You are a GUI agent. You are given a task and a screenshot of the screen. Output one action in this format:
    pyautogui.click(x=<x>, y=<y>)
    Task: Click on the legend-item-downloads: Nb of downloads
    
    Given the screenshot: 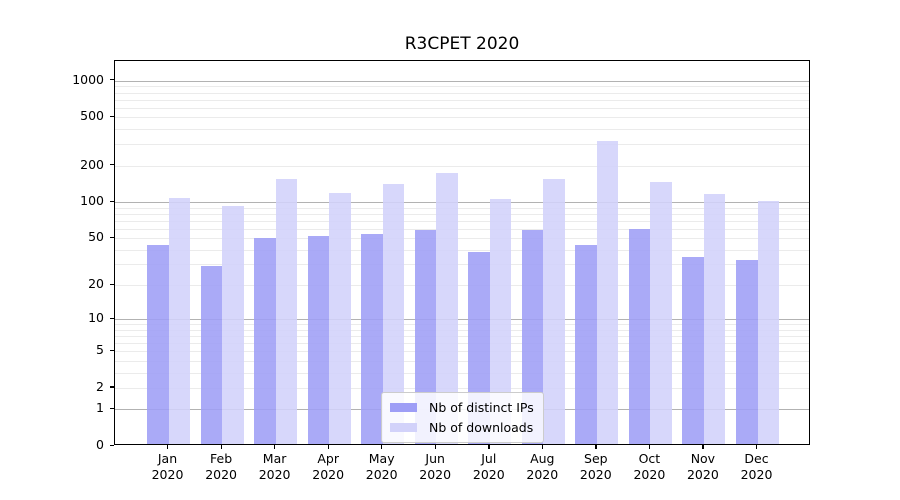 What is the action you would take?
    pyautogui.click(x=462, y=427)
    